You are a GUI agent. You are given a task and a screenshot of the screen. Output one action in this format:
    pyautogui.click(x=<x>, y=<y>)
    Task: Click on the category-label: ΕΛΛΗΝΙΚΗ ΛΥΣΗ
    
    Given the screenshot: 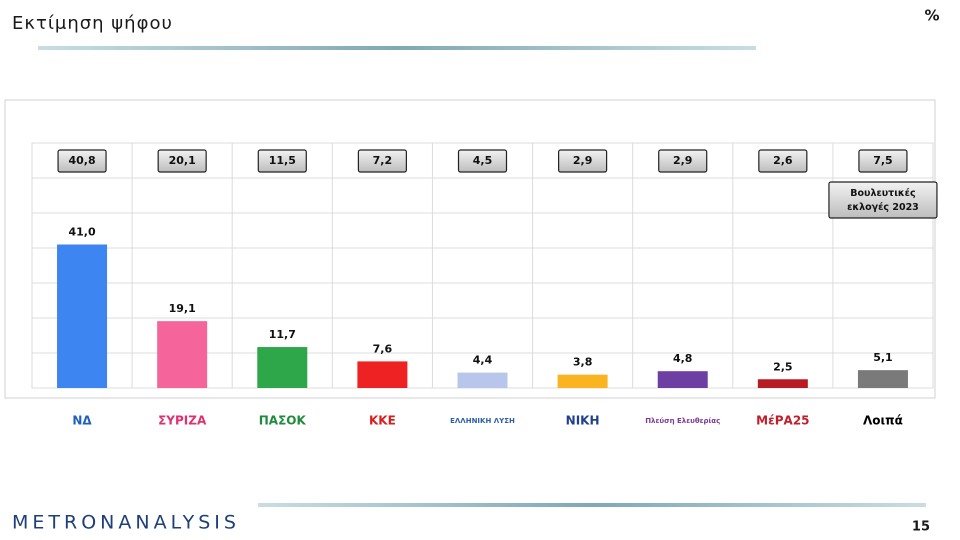 What is the action you would take?
    pyautogui.click(x=482, y=421)
    